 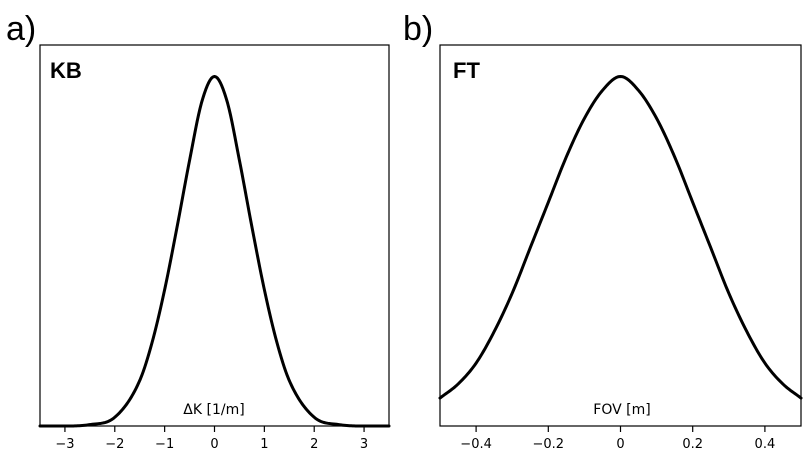 What do you see at coordinates (66, 70) in the screenshot?
I see `panel-a-title: KB` at bounding box center [66, 70].